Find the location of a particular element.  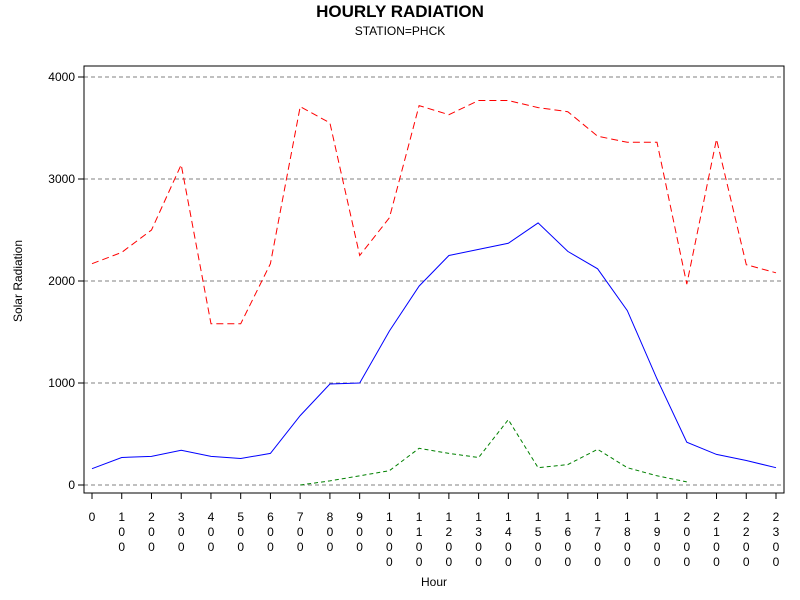

y-axis-label: Solar Radiation is located at coordinates (18, 281).